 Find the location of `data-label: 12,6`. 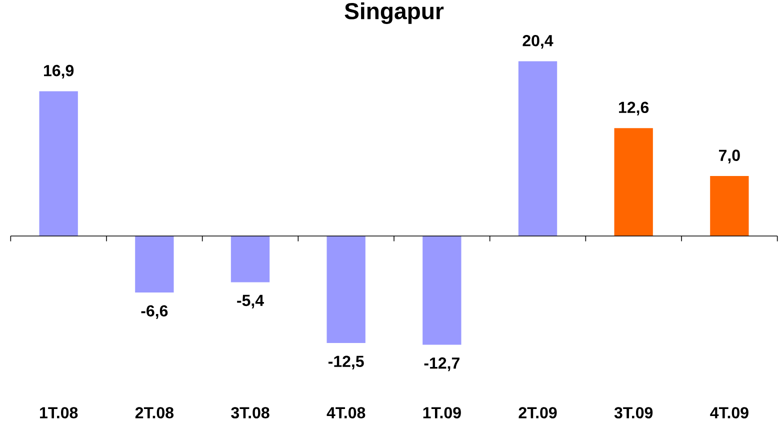

data-label: 12,6 is located at coordinates (634, 109).